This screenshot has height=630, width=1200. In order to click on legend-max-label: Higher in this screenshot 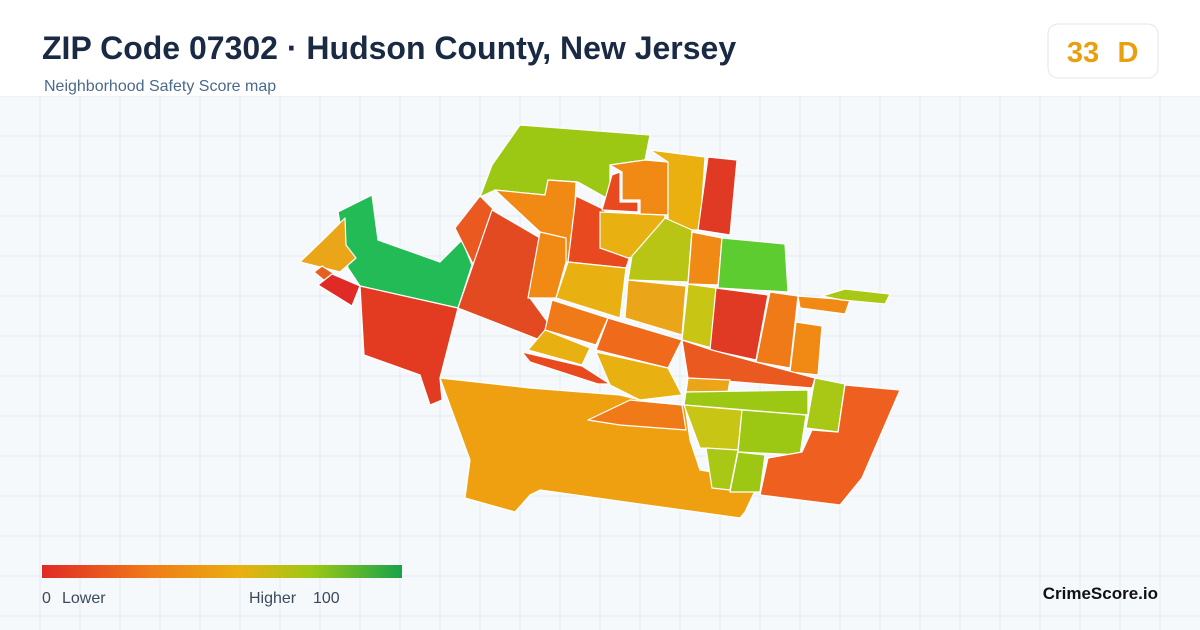, I will do `click(273, 598)`.